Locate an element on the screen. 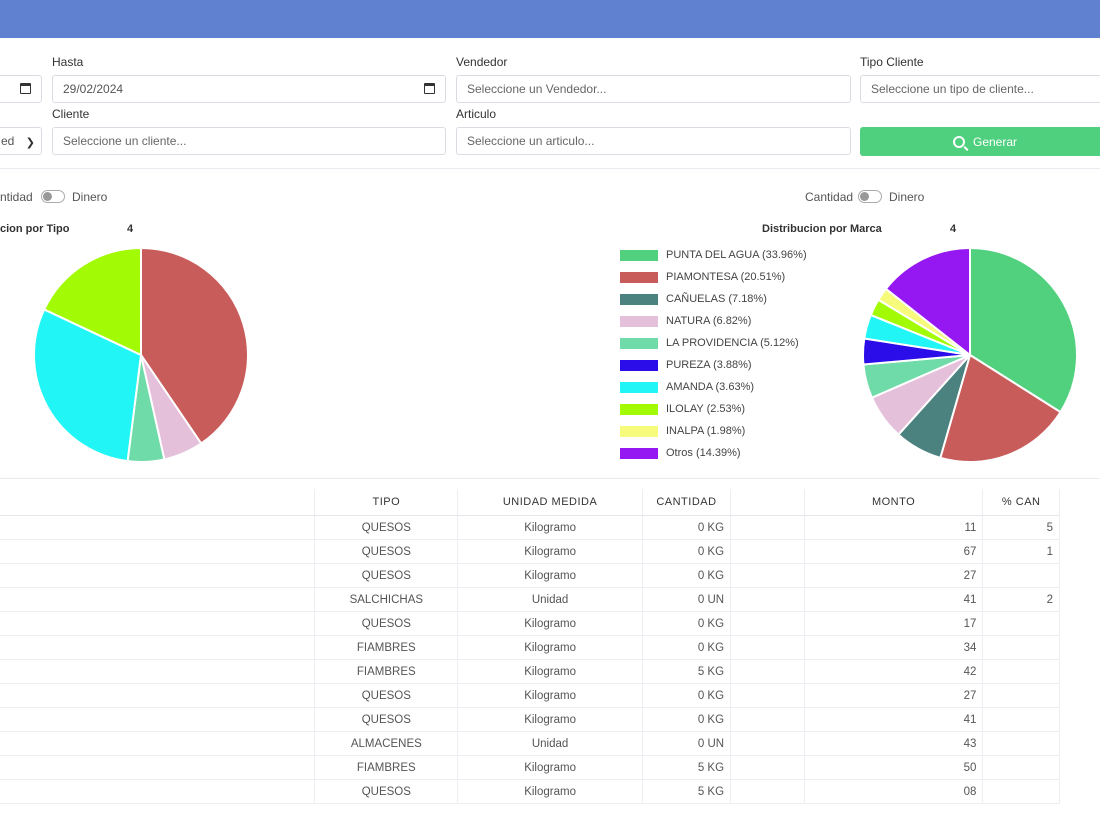  table-row: QUESOS Kilogramo 0 KG 11 5 is located at coordinates (530, 527).